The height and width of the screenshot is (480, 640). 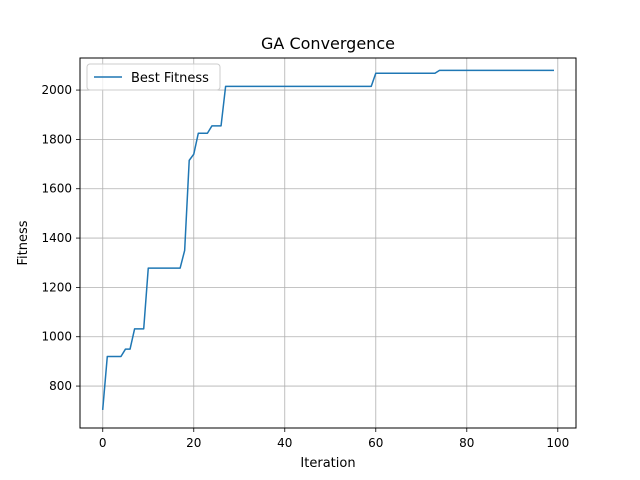 What do you see at coordinates (56, 287) in the screenshot?
I see `y-tick-label: 1200` at bounding box center [56, 287].